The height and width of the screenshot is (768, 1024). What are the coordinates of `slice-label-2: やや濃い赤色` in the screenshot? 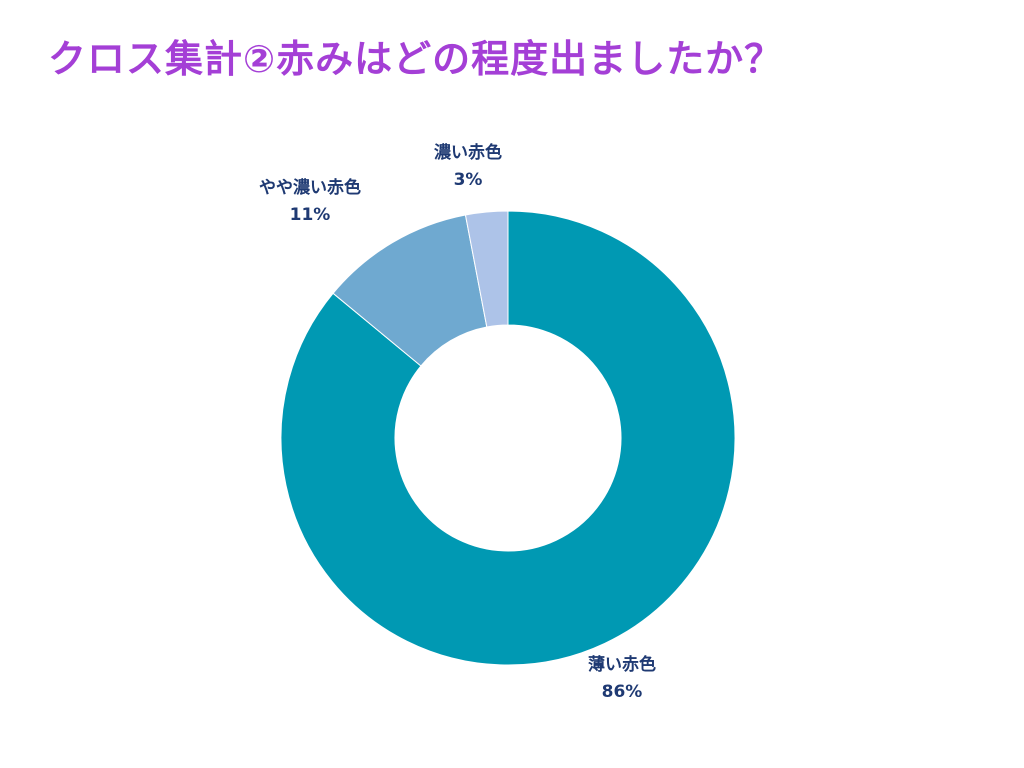 It's located at (310, 187).